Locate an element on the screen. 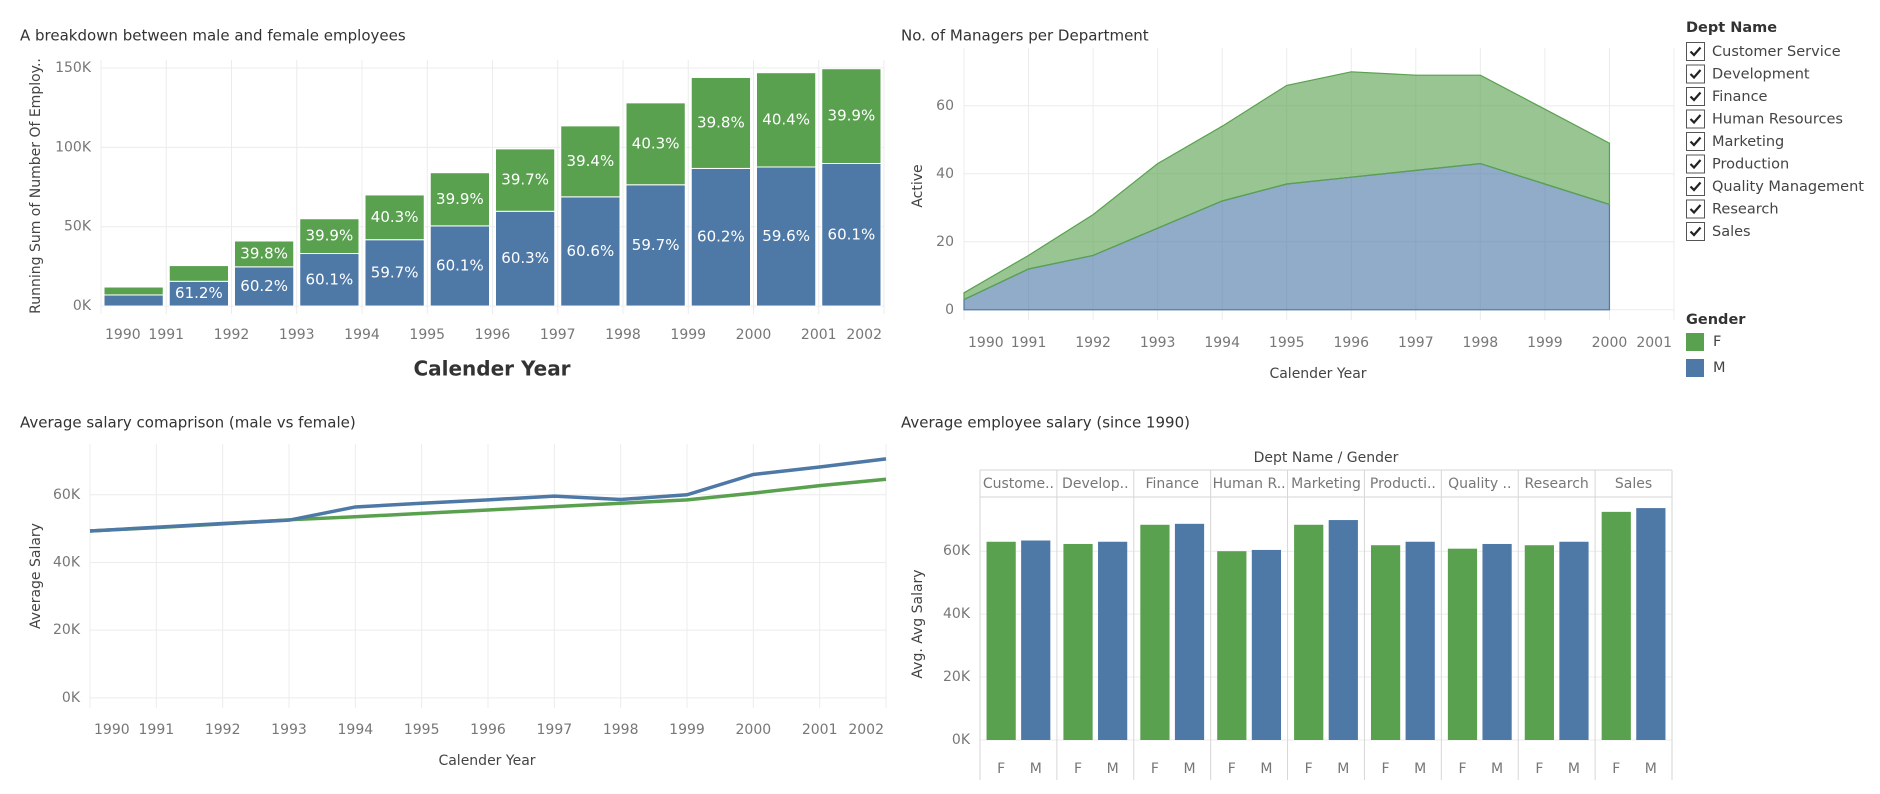 The height and width of the screenshot is (794, 1880). x-tick-label: 1995 is located at coordinates (422, 730).